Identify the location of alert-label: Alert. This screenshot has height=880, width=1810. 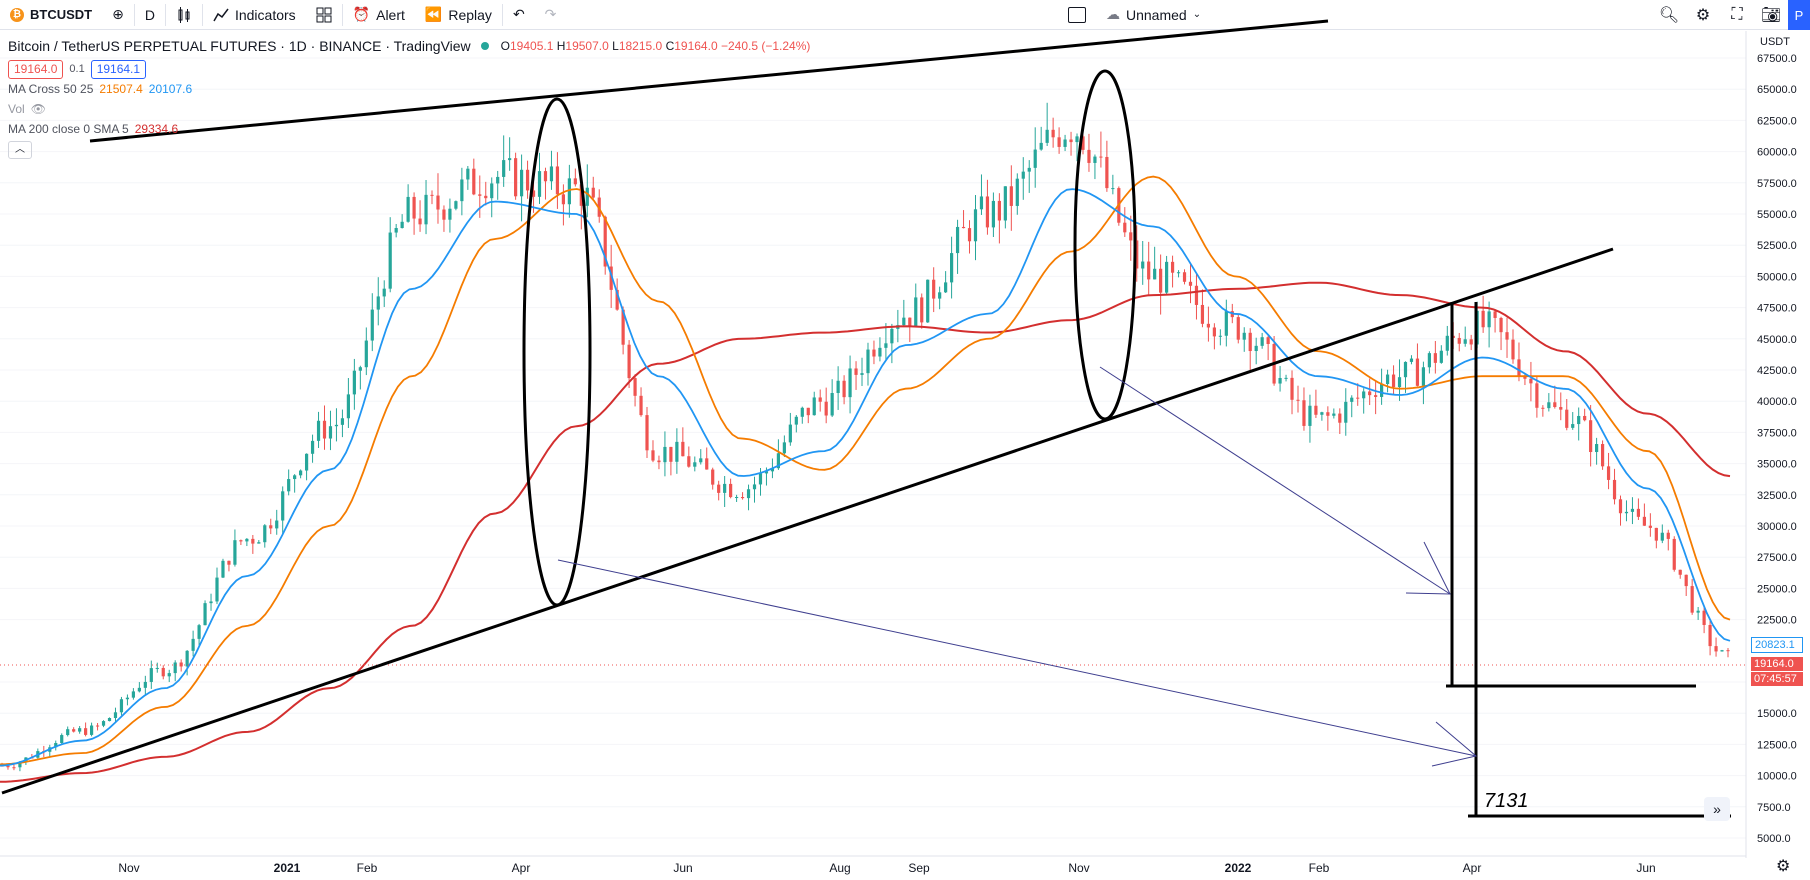
(390, 14).